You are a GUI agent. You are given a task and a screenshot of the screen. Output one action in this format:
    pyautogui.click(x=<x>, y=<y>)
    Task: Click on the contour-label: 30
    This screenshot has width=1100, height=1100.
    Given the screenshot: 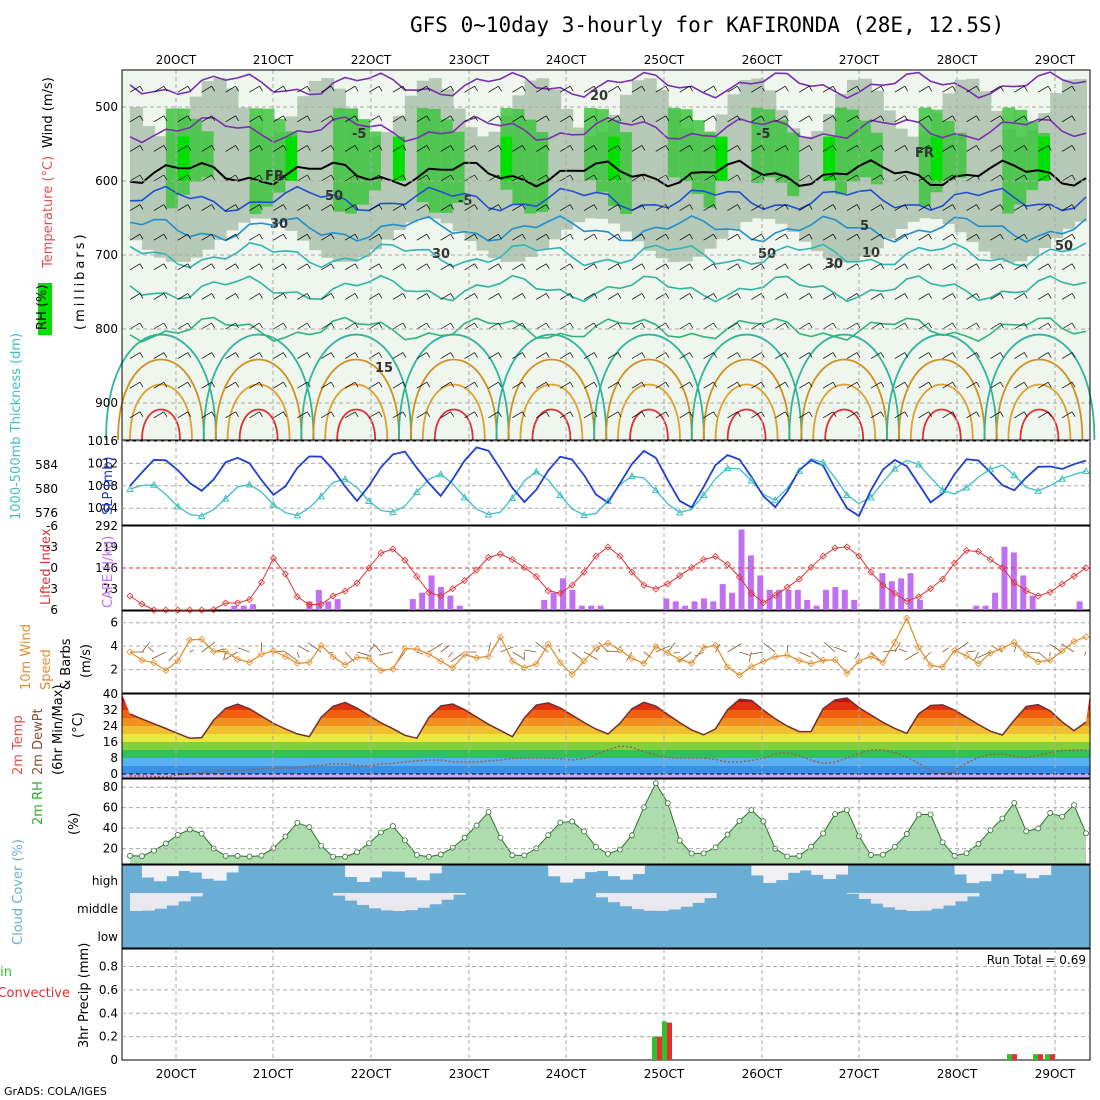 What is the action you would take?
    pyautogui.click(x=834, y=264)
    